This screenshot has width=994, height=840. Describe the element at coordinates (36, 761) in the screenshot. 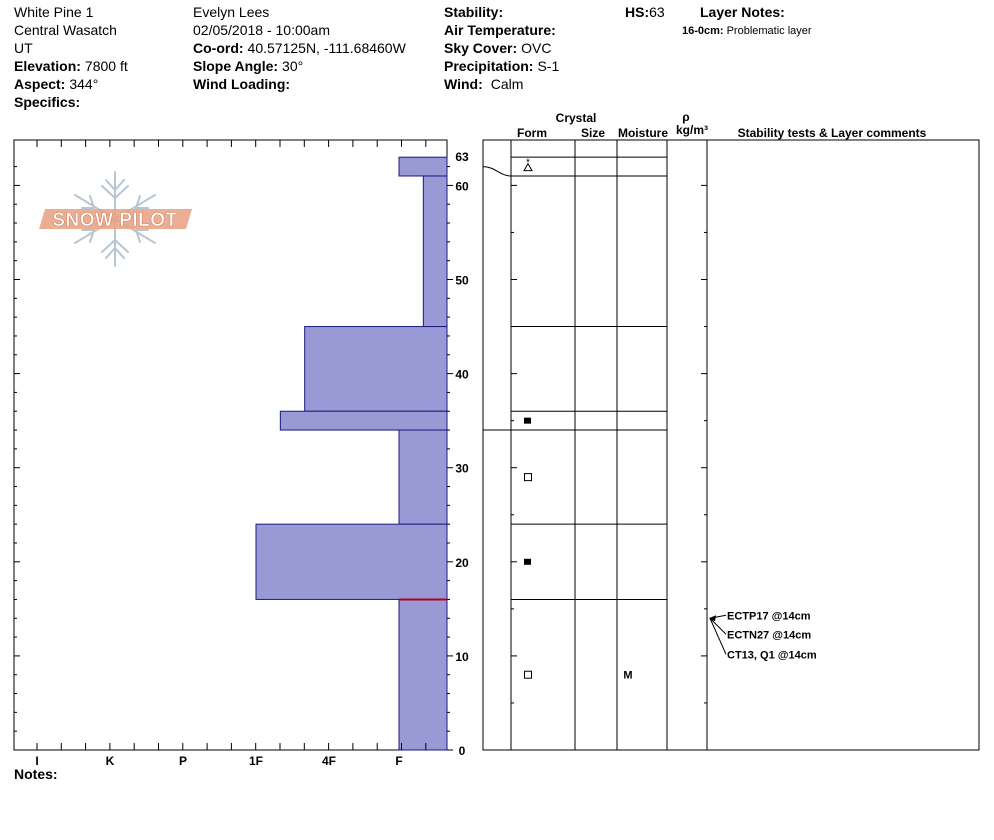

I see `hardness-label: I` at that location.